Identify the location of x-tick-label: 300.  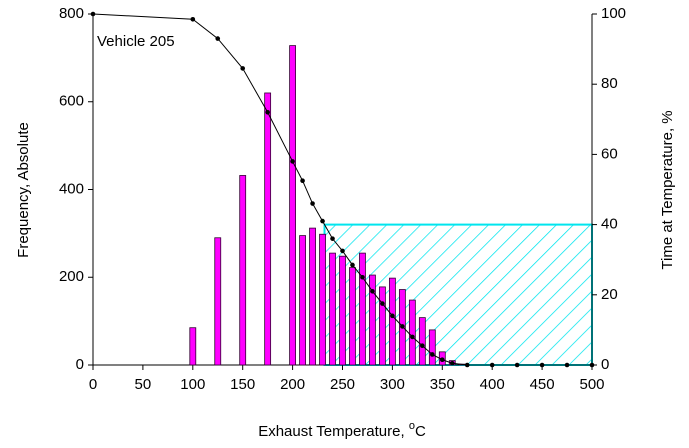
(392, 384).